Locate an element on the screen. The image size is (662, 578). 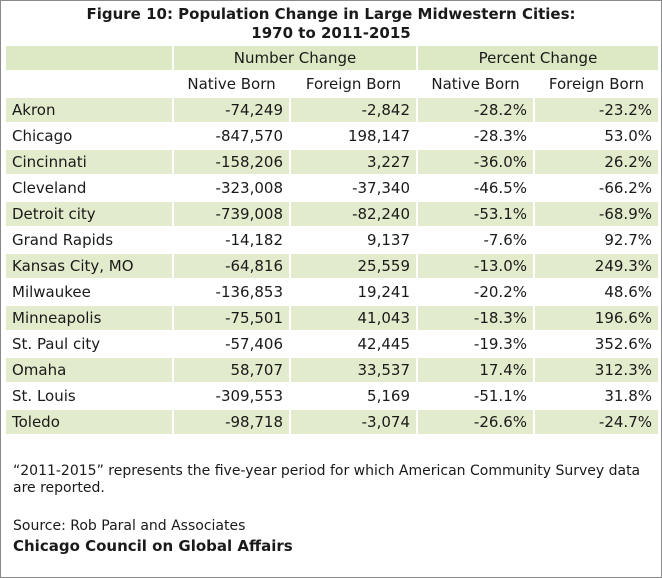
city-name-cell: Chicago is located at coordinates (89, 136).